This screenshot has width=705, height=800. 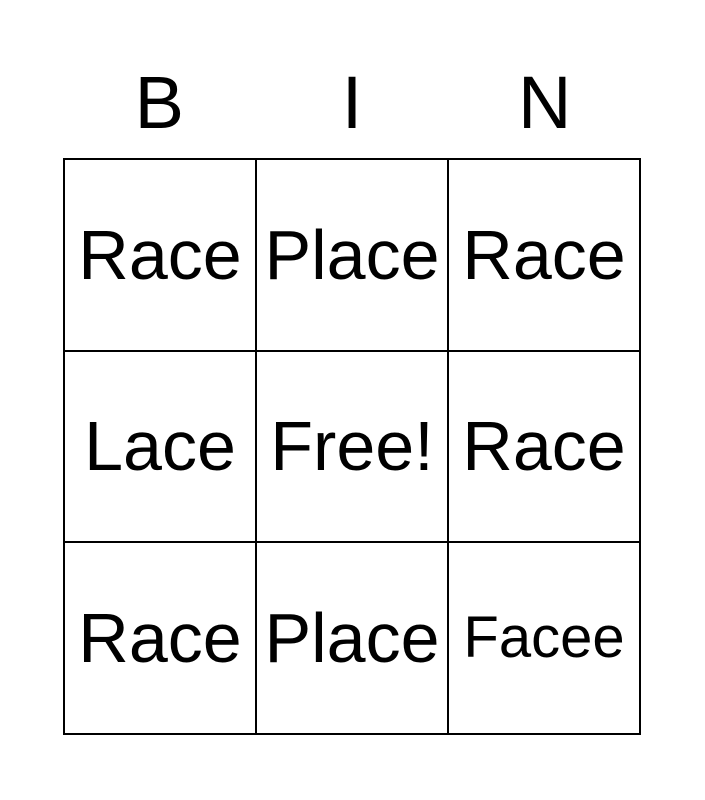 What do you see at coordinates (544, 255) in the screenshot?
I see `bingo-cell-1-3: Race` at bounding box center [544, 255].